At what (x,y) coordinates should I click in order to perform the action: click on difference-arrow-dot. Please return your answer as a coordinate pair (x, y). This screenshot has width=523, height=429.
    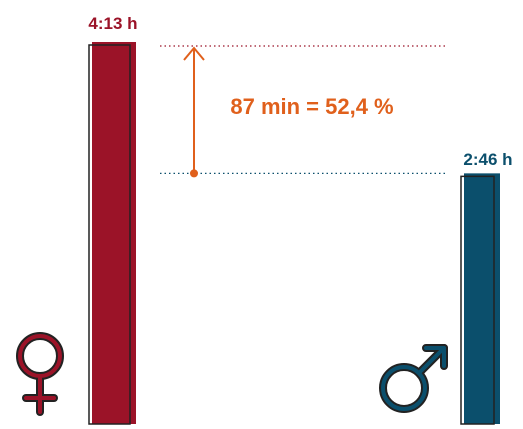
    Looking at the image, I should click on (194, 173).